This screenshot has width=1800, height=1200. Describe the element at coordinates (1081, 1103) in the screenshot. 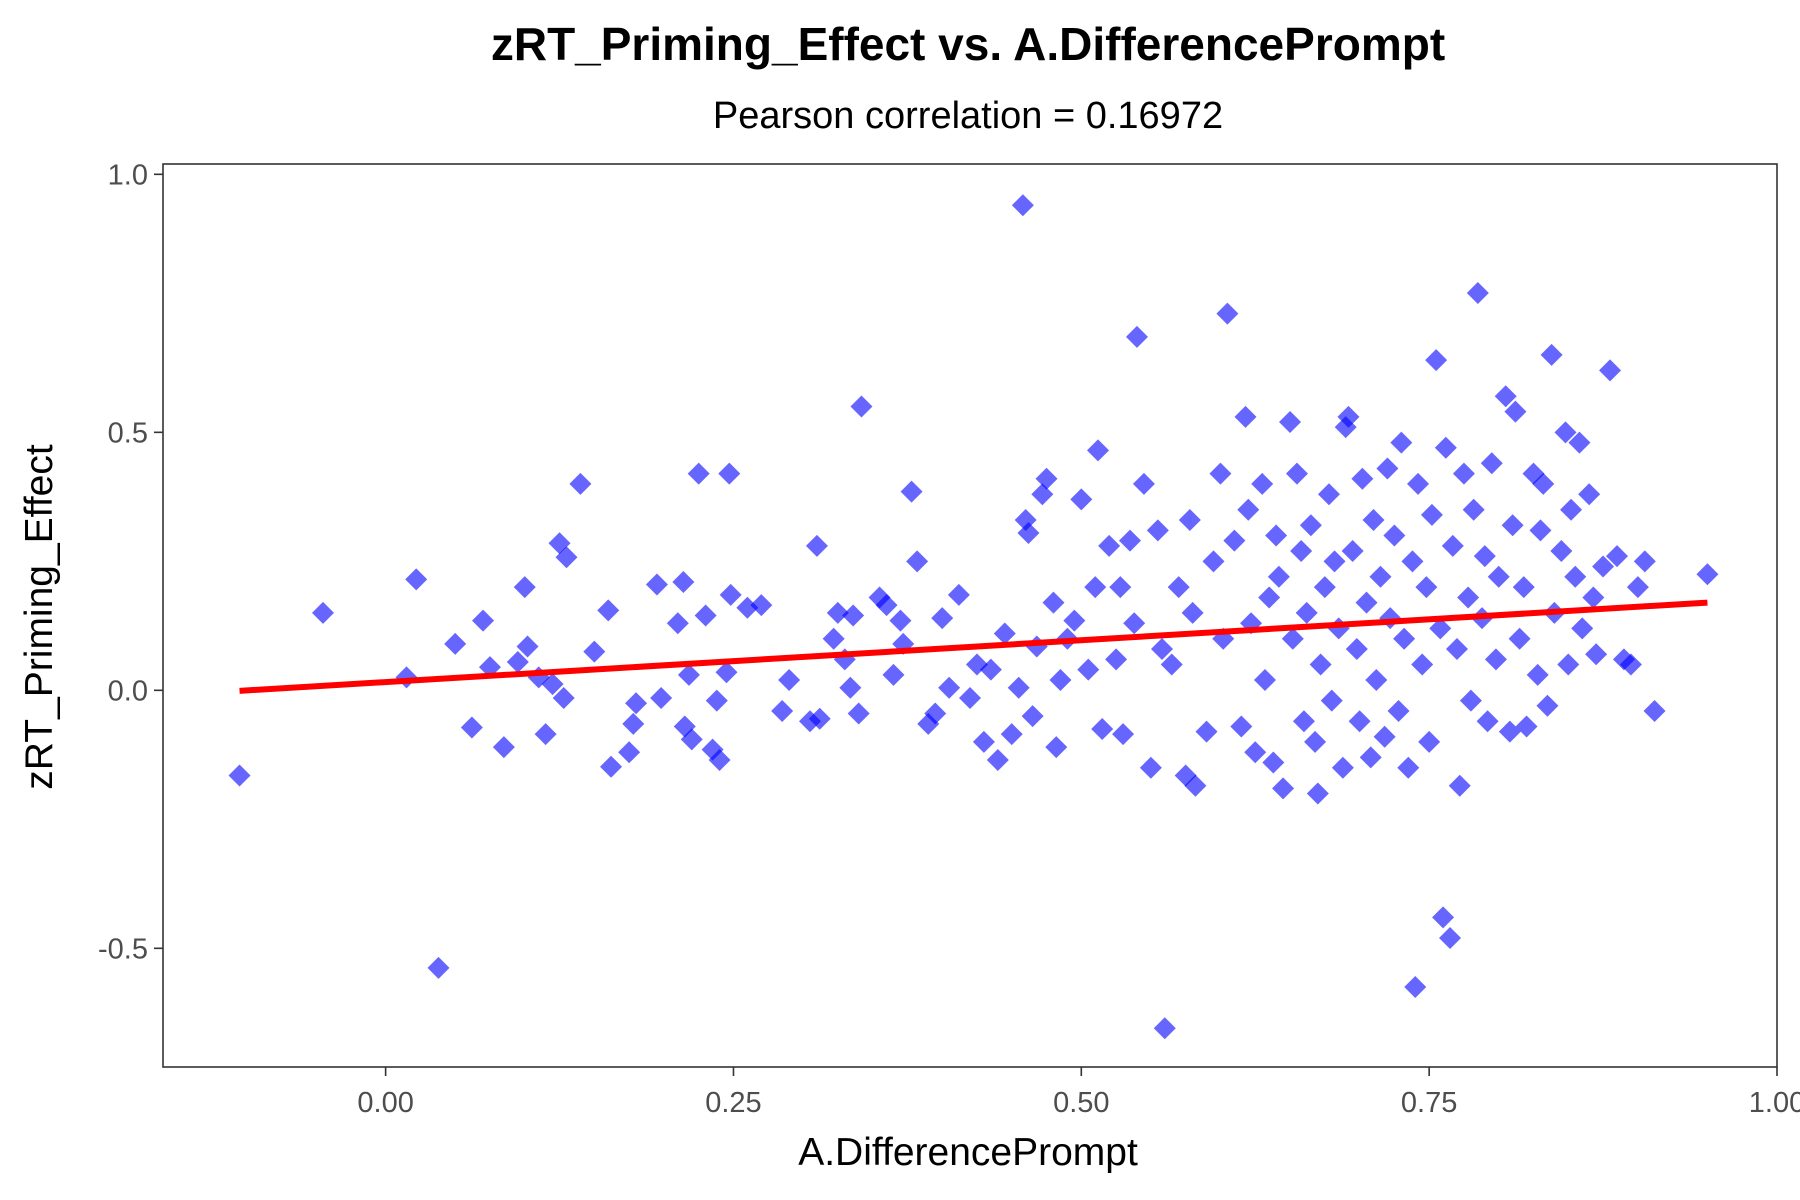

I see `x-tick-label: 0.50` at that location.